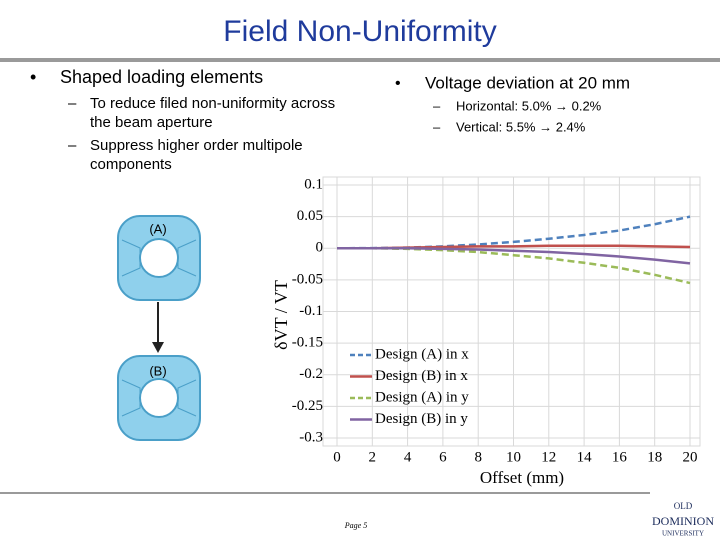  What do you see at coordinates (307, 279) in the screenshot?
I see `y-tick-label: -0.05` at bounding box center [307, 279].